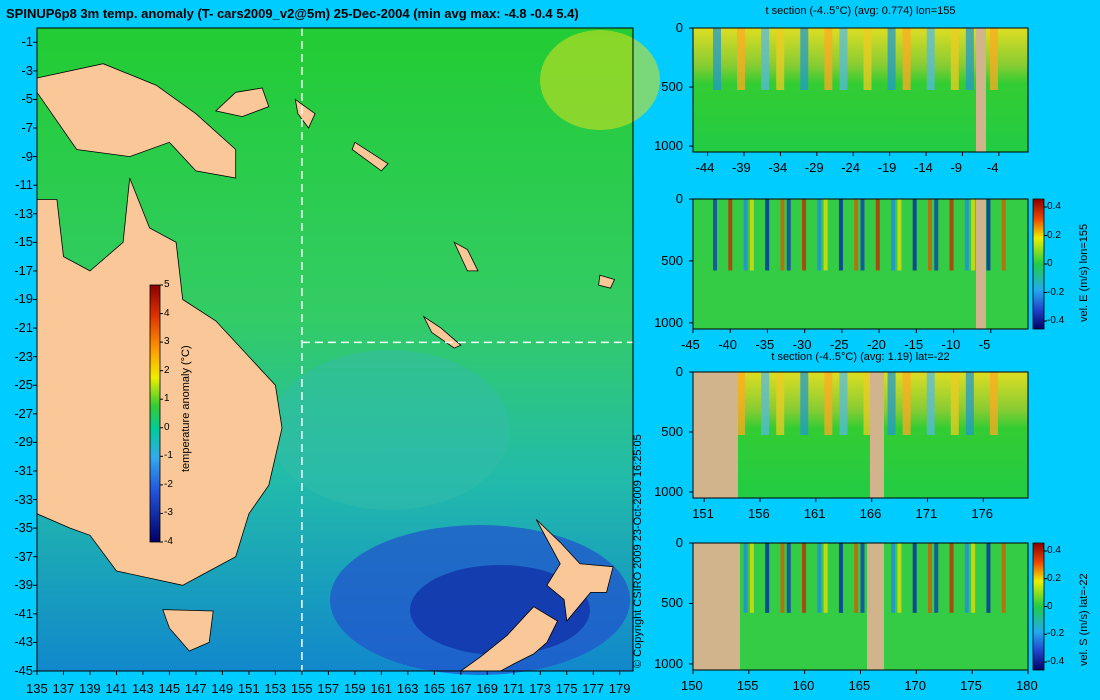 Image resolution: width=1100 pixels, height=700 pixels. Describe the element at coordinates (167, 370) in the screenshot. I see `temp-colorbar-tick-label: 2` at that location.